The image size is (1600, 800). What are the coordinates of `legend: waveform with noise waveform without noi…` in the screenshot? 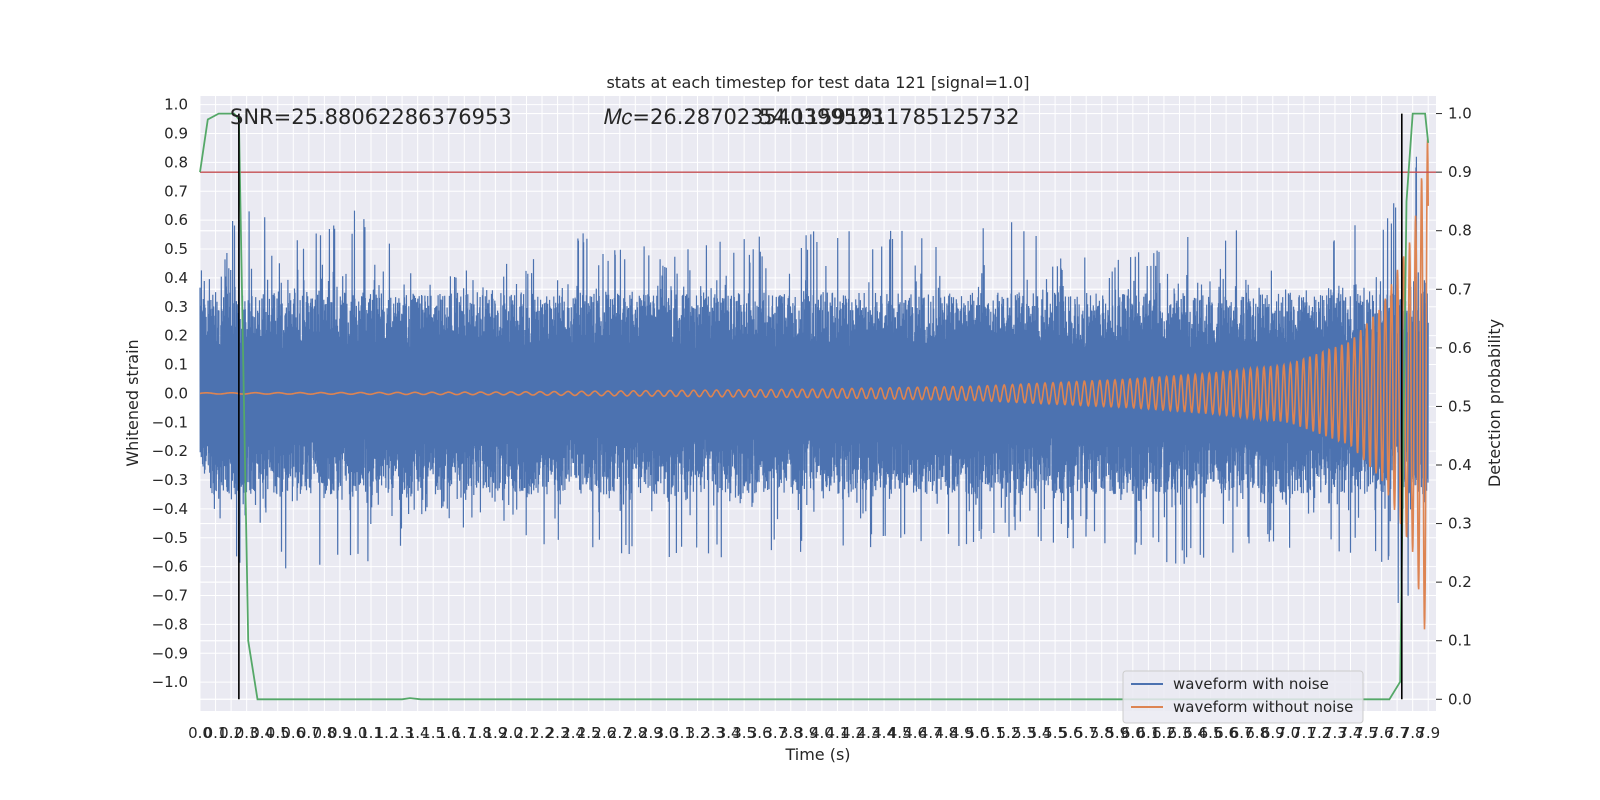 It's located at (1243, 697).